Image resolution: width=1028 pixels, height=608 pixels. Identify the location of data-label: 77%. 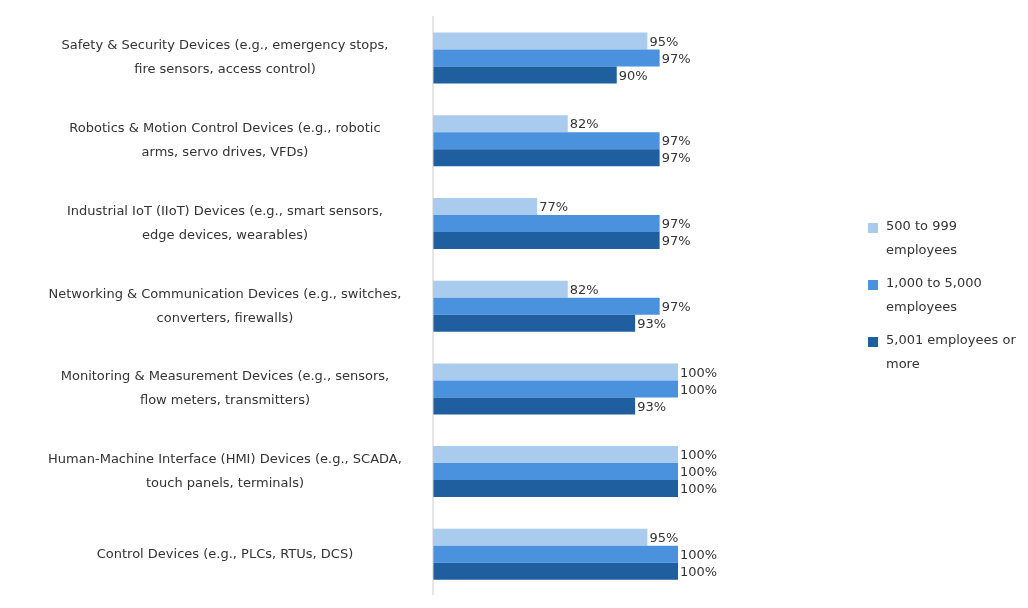
(554, 207).